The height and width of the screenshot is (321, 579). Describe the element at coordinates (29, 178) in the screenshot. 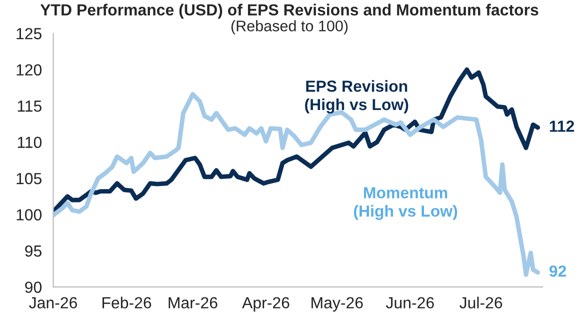

I see `y-tick-label: 105` at that location.